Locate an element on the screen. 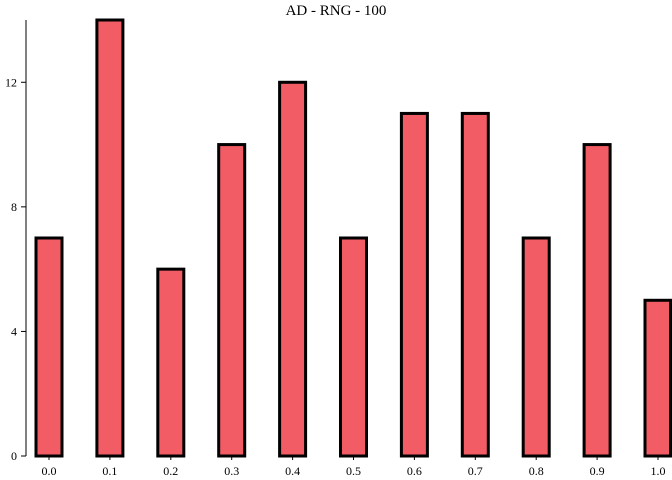  bar-0.2 is located at coordinates (171, 362).